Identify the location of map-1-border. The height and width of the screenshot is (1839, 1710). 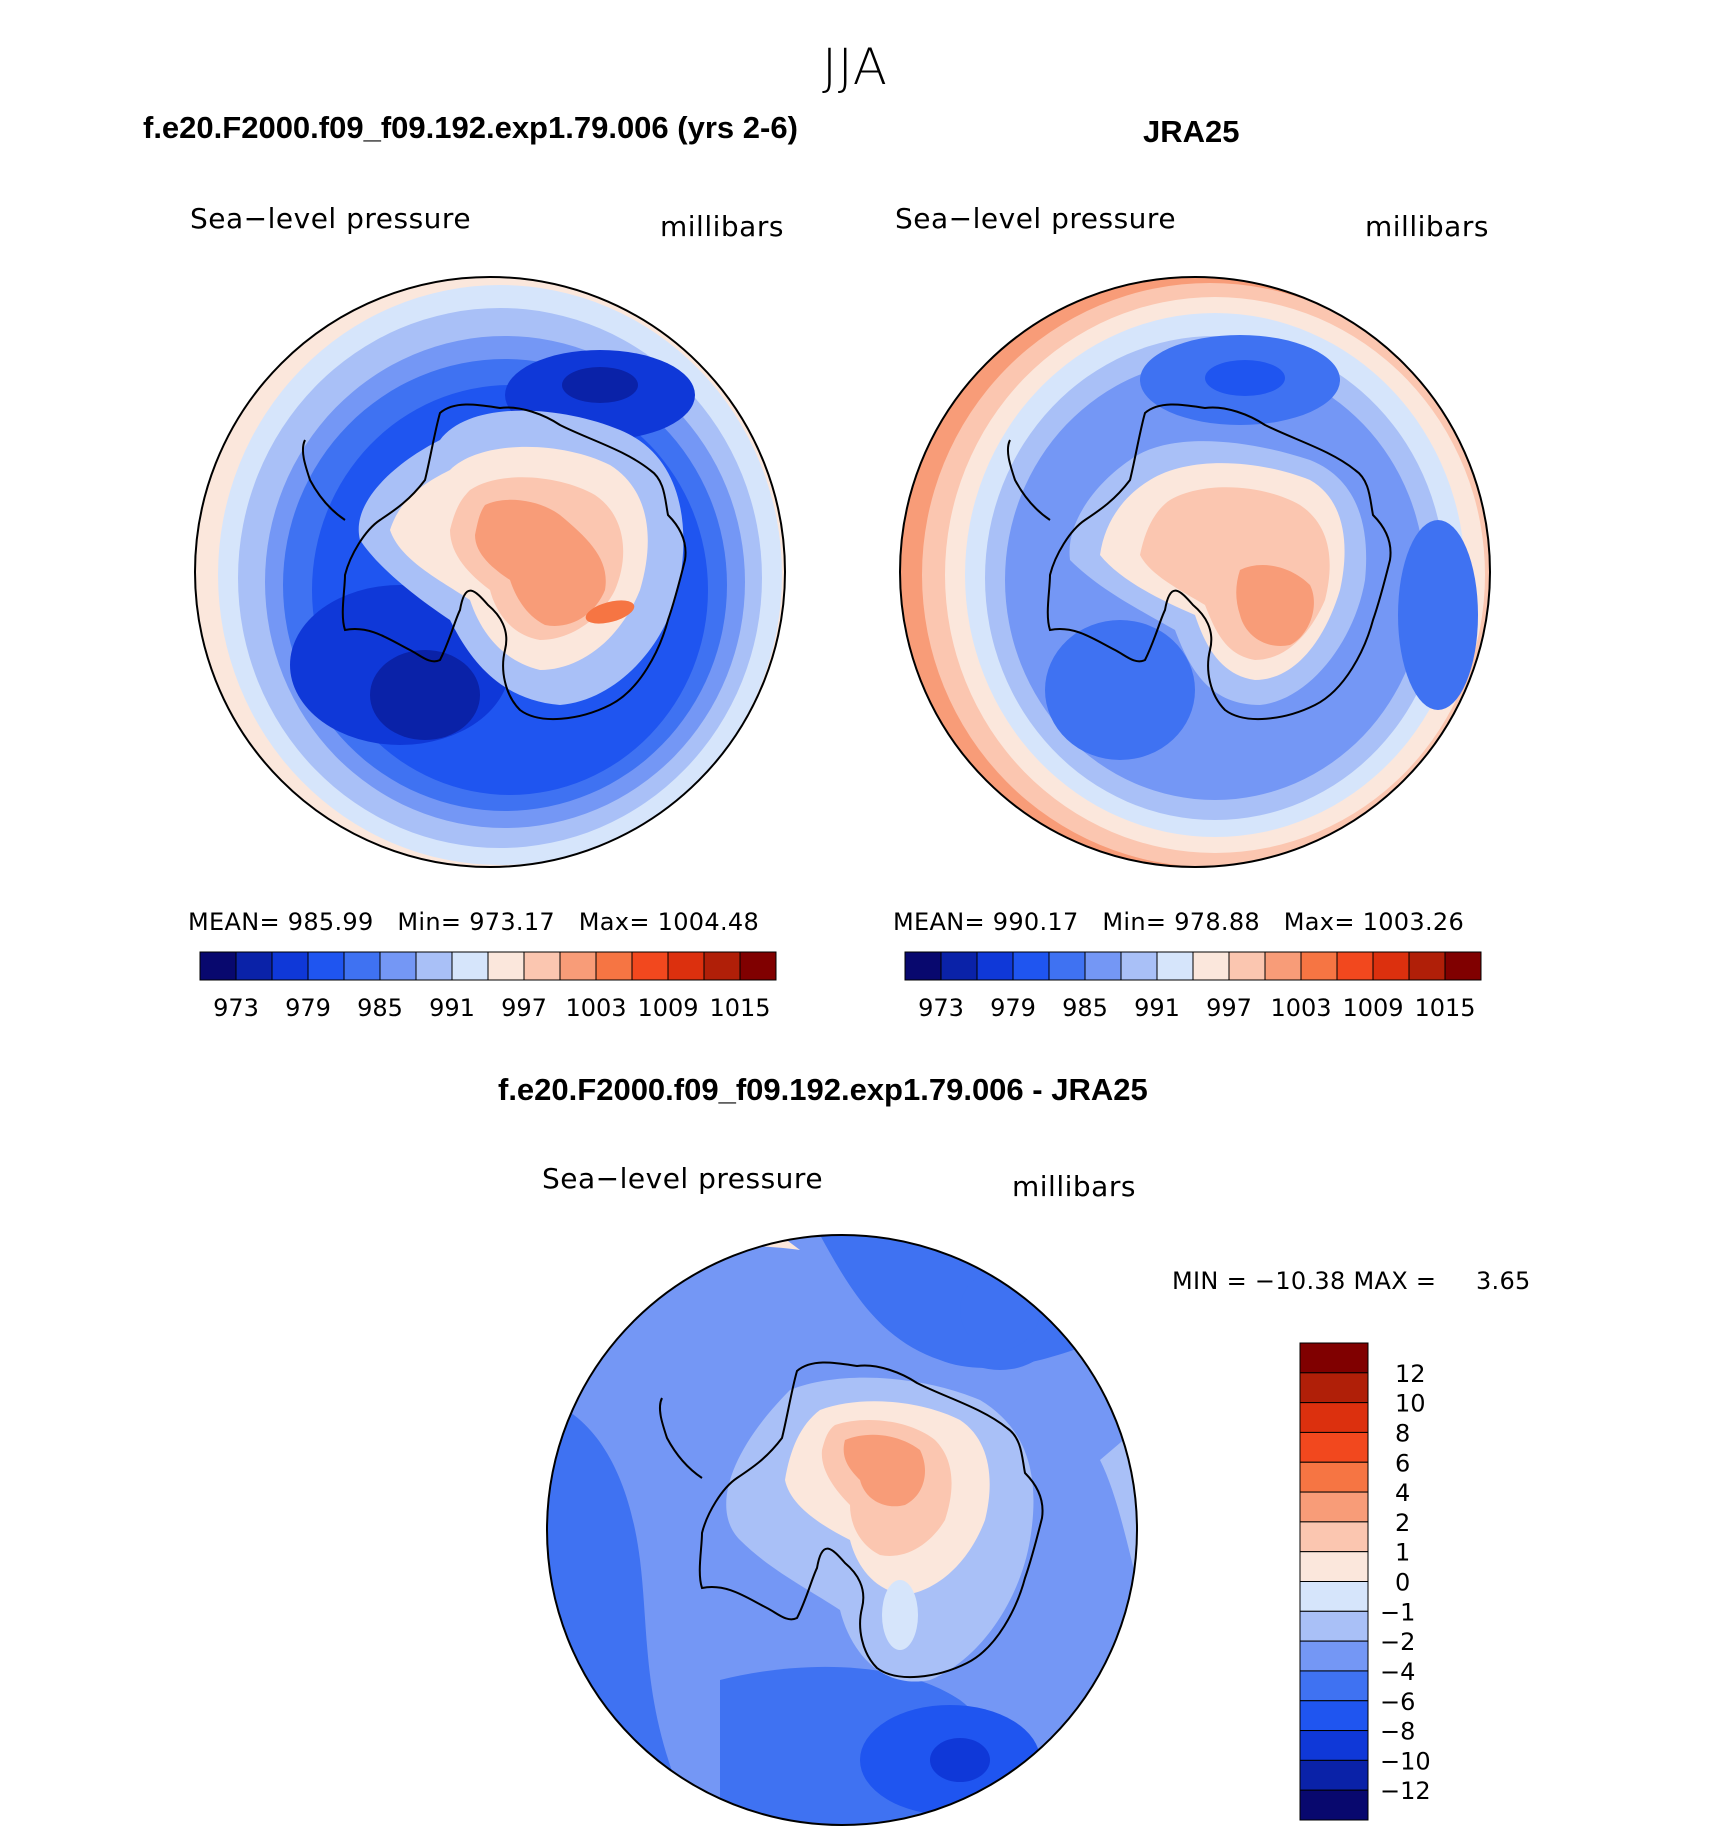
(490, 572).